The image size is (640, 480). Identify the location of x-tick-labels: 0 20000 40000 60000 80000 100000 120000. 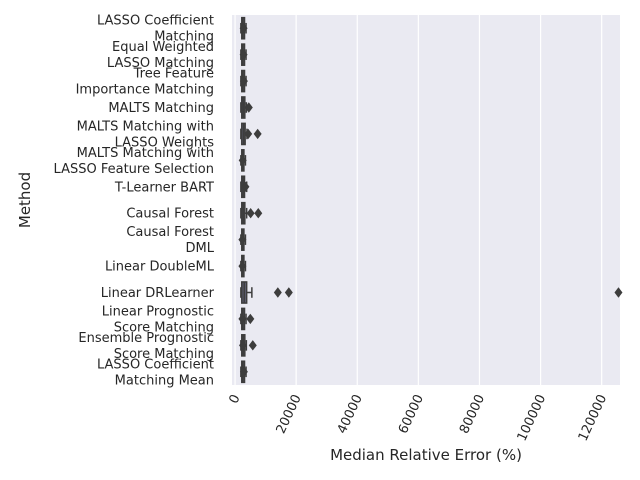
(419, 417).